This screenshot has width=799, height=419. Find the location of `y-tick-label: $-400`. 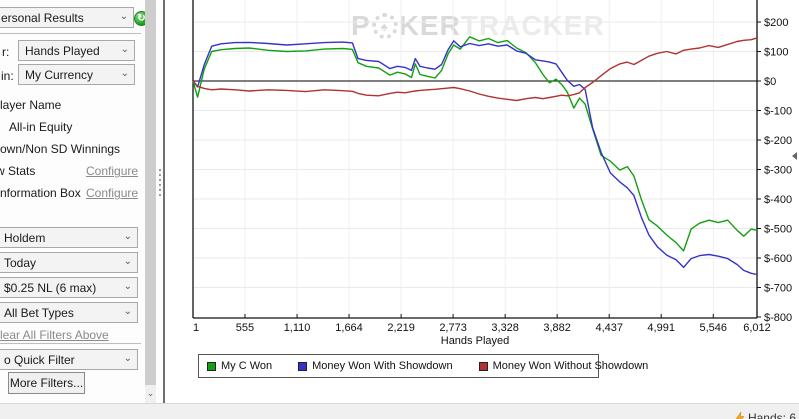

y-tick-label: $-400 is located at coordinates (778, 200).